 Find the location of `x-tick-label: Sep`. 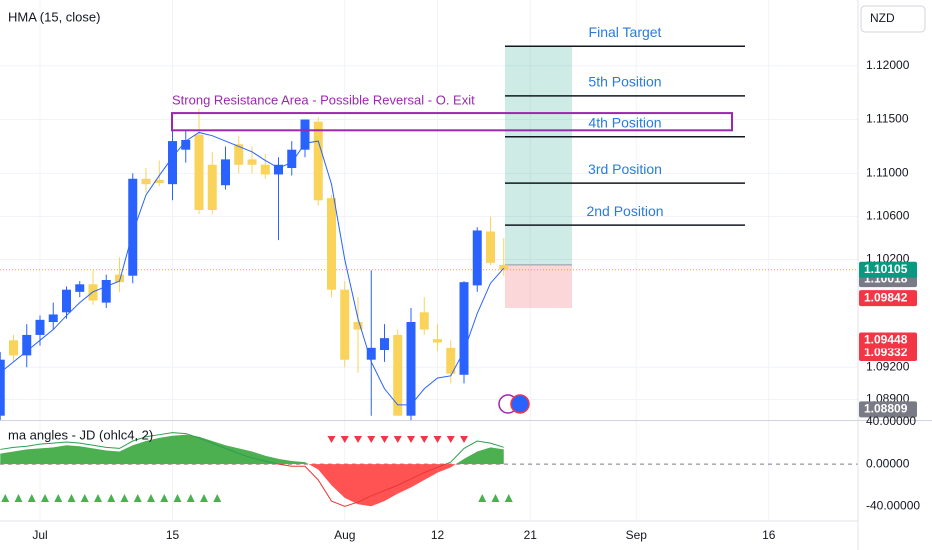

x-tick-label: Sep is located at coordinates (637, 535).